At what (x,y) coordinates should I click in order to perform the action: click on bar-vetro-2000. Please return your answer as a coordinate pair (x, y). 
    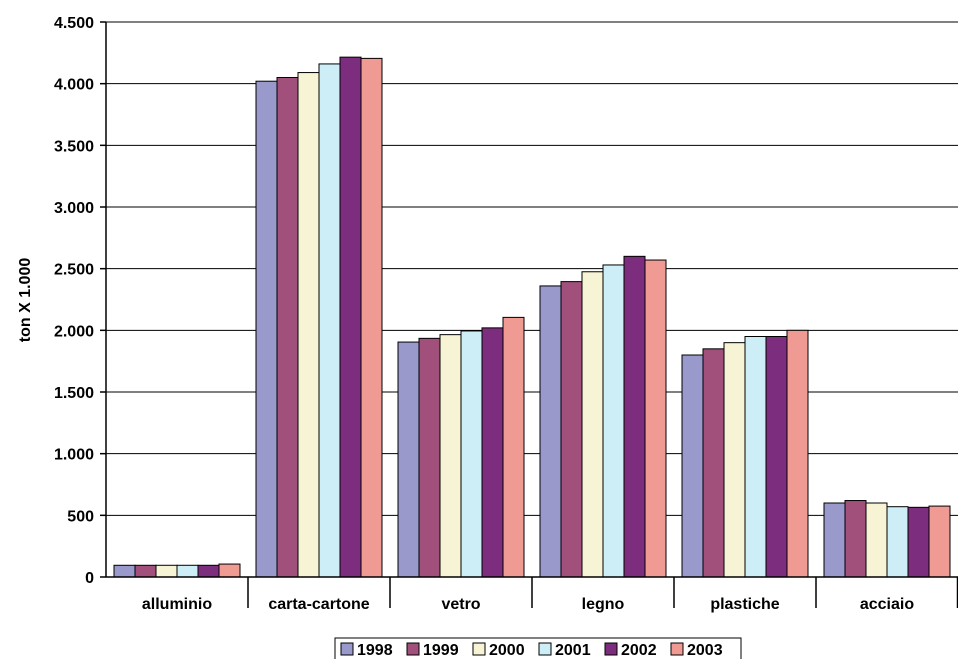
    Looking at the image, I should click on (450, 456).